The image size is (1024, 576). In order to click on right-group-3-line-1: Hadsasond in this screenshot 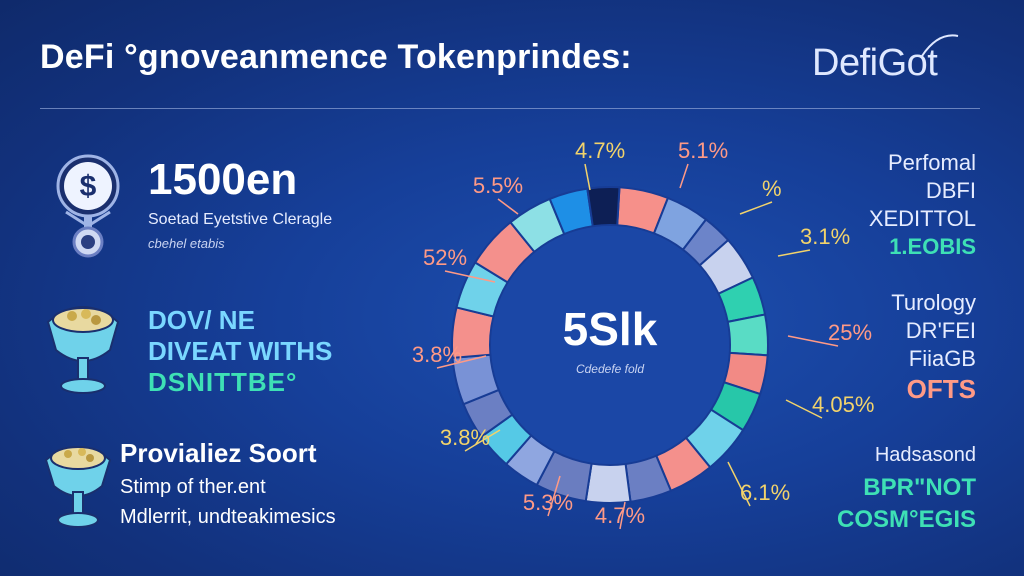, I will do `click(925, 455)`.